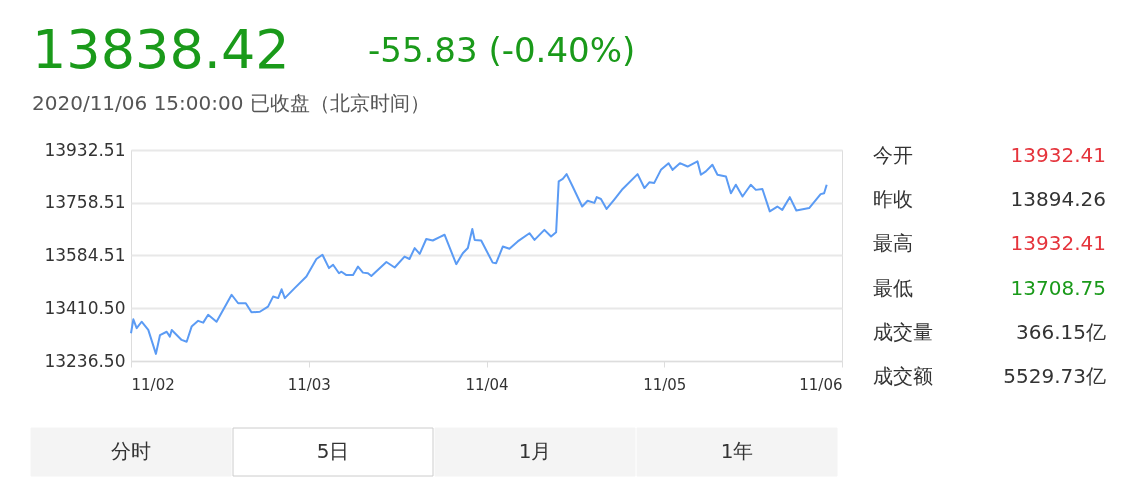 This screenshot has width=1136, height=482. I want to click on x-tick-label: 11/06, so click(821, 384).